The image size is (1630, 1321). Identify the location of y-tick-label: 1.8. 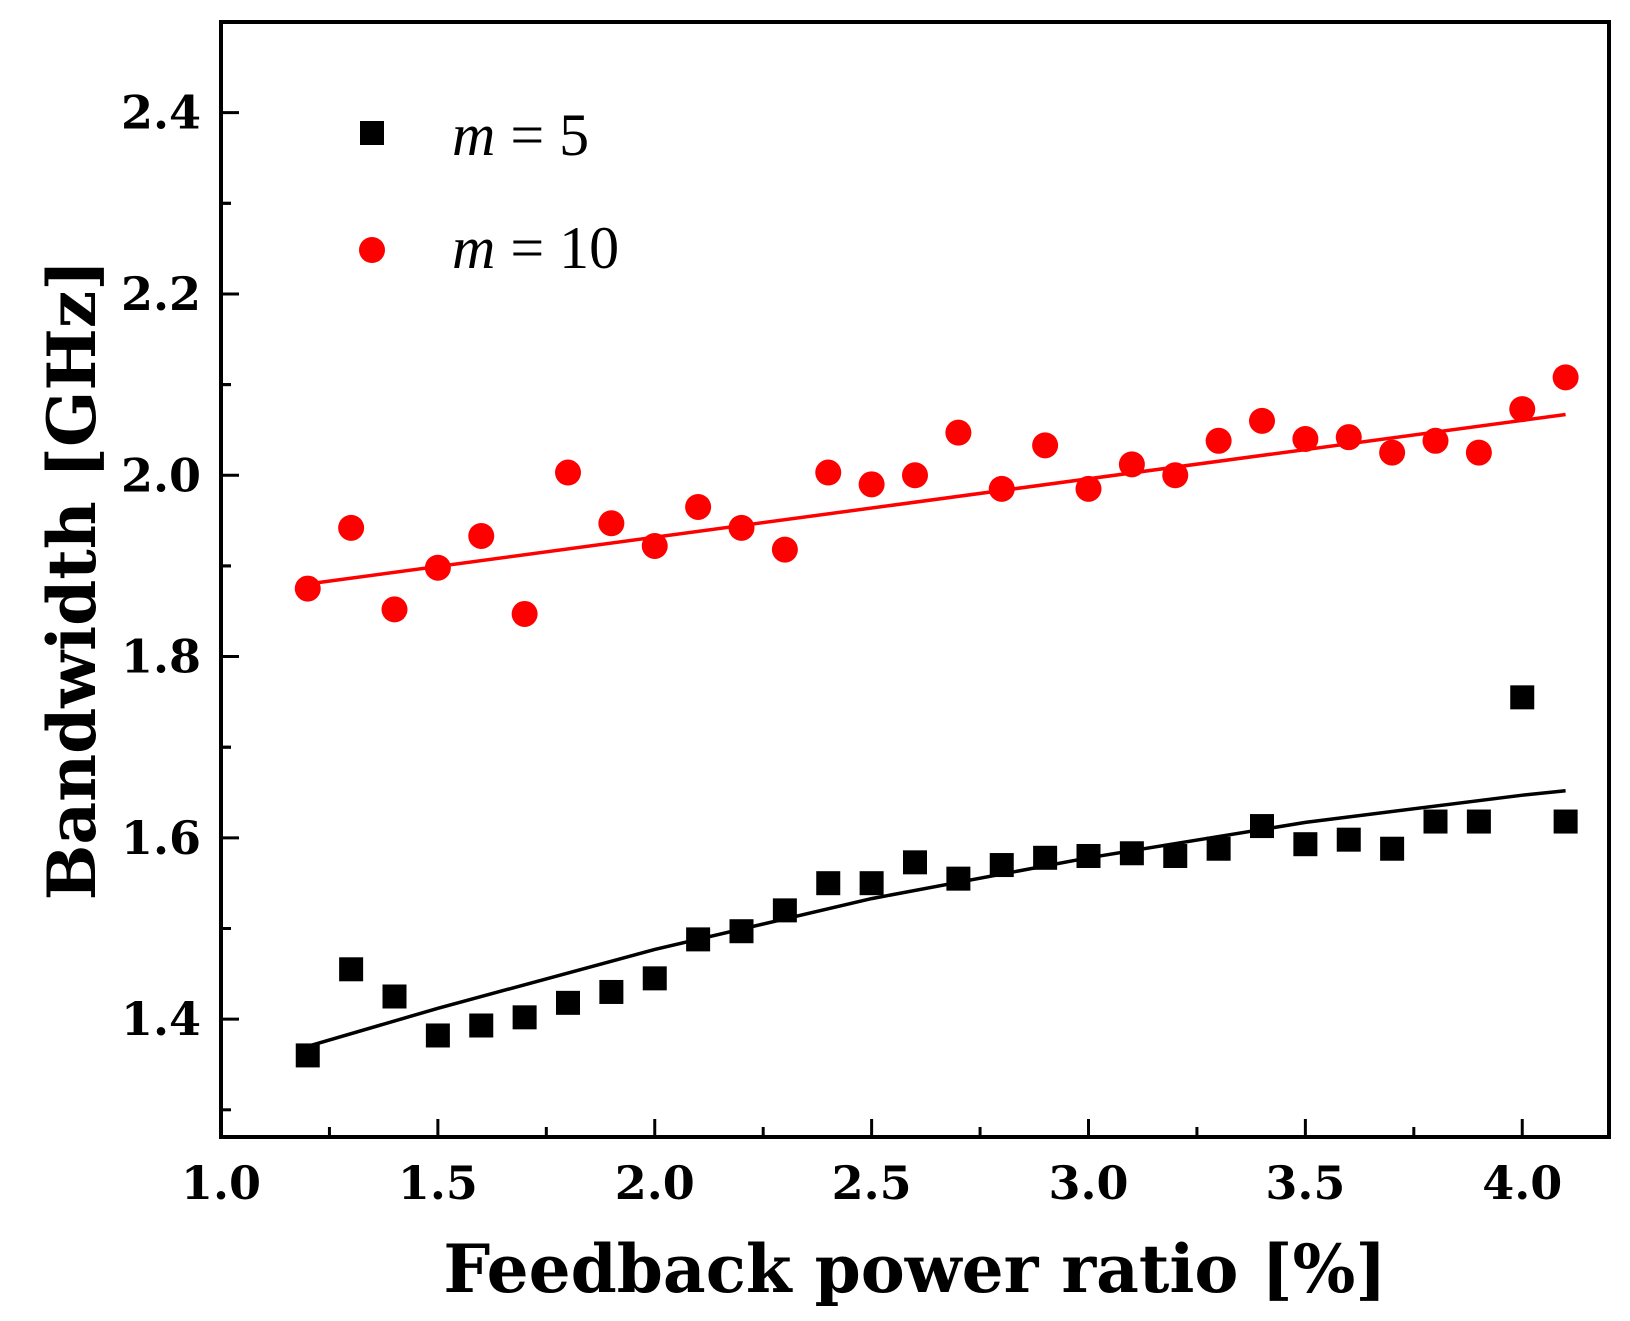
(161, 657).